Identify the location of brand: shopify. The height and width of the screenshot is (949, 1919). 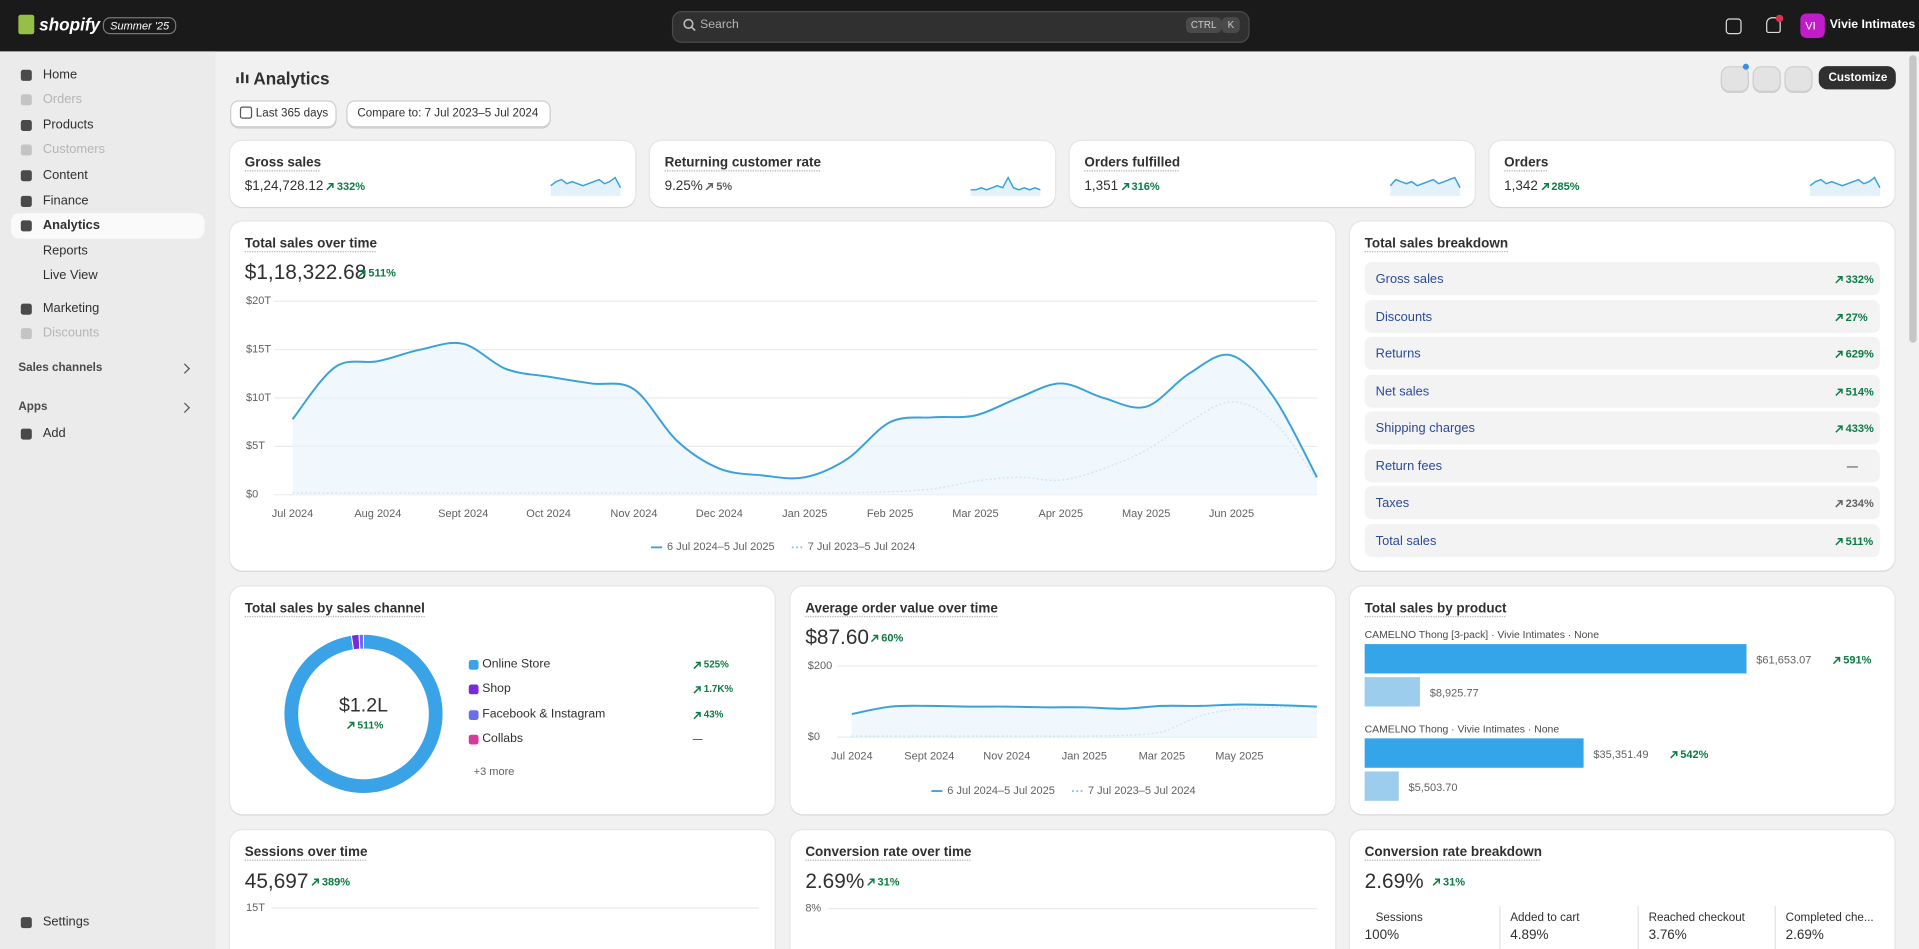
(70, 24).